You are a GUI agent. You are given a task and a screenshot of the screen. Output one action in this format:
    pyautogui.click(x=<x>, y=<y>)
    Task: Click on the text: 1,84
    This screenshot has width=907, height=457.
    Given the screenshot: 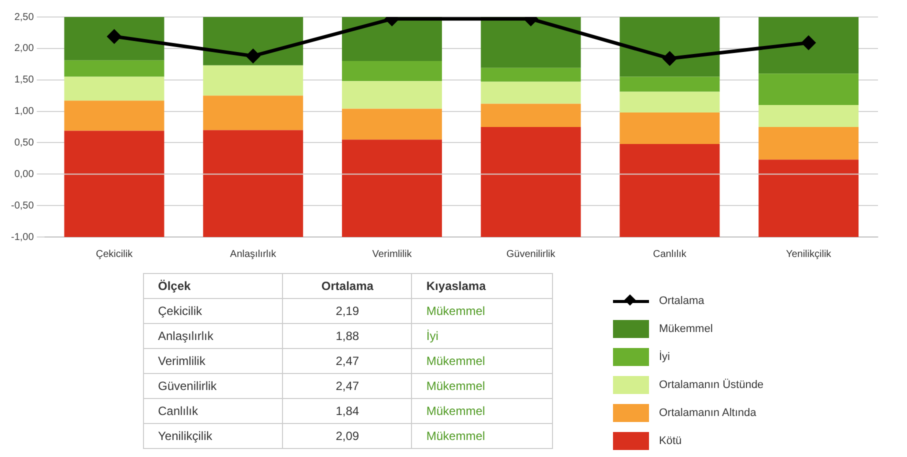 What is the action you would take?
    pyautogui.click(x=347, y=411)
    